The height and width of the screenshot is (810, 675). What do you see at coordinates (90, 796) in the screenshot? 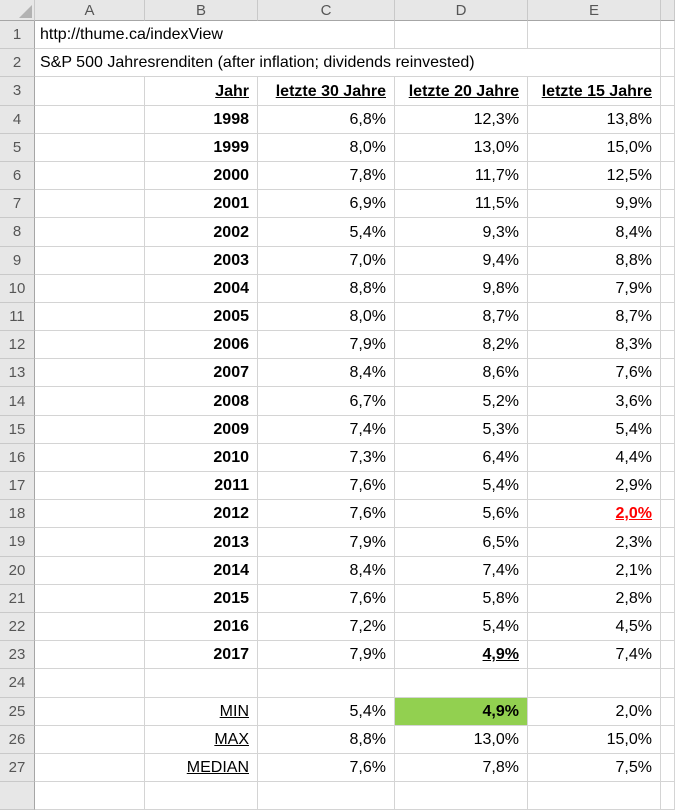
I see `cell-A28` at bounding box center [90, 796].